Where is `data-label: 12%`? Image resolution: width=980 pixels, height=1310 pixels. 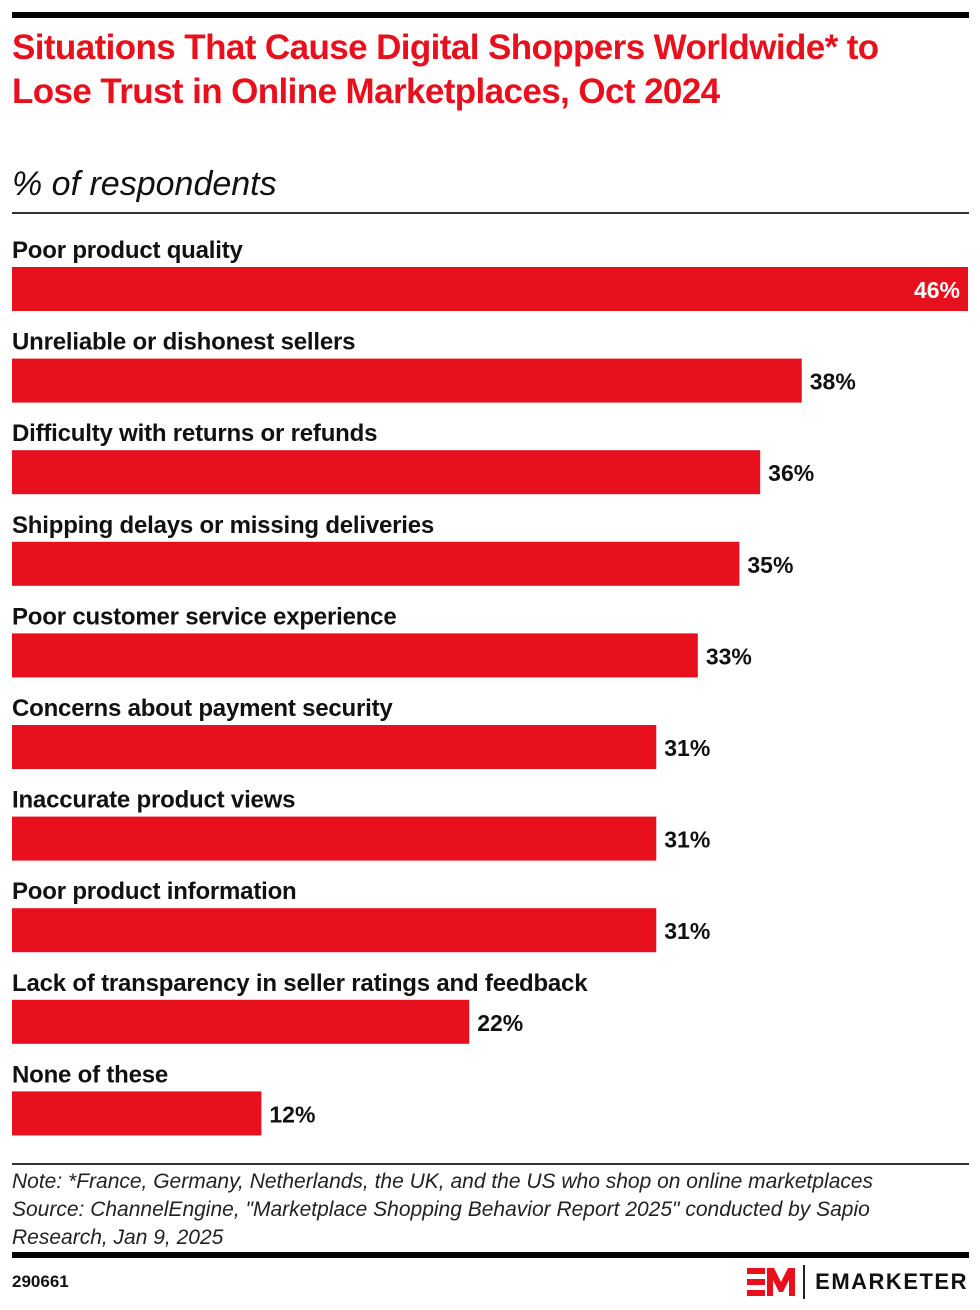
data-label: 12% is located at coordinates (292, 1114).